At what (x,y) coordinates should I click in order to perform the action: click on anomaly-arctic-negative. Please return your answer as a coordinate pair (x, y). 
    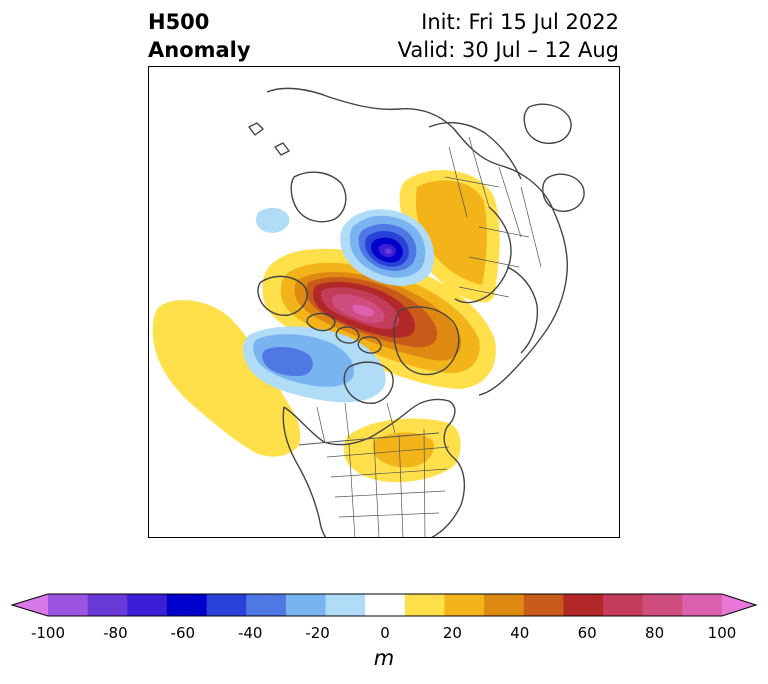
    Looking at the image, I should click on (387, 247).